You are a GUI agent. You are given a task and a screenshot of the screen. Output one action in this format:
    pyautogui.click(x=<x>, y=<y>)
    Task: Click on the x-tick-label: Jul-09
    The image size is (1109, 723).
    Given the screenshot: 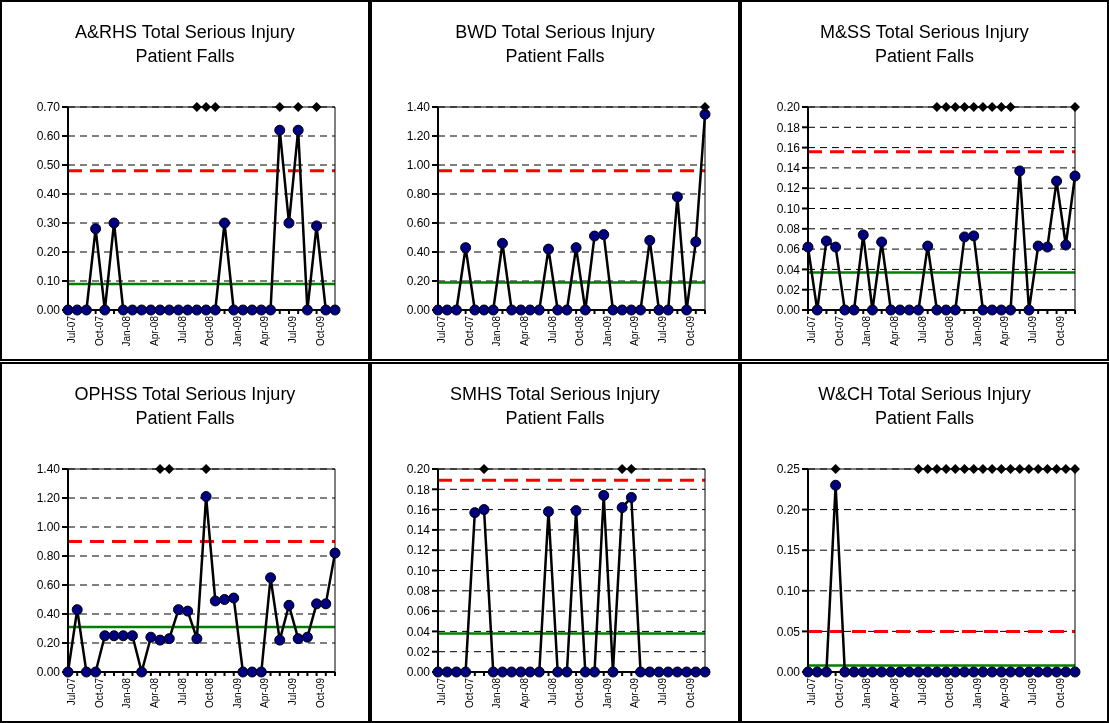 What is the action you would take?
    pyautogui.click(x=1033, y=691)
    